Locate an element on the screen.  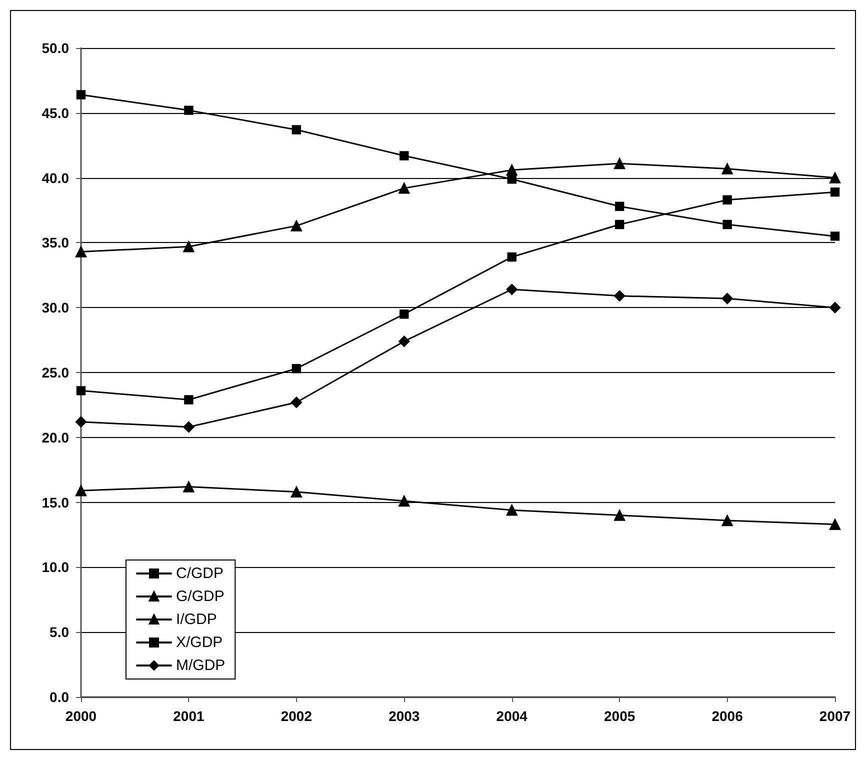
x-tick-label: 2000 is located at coordinates (81, 716).